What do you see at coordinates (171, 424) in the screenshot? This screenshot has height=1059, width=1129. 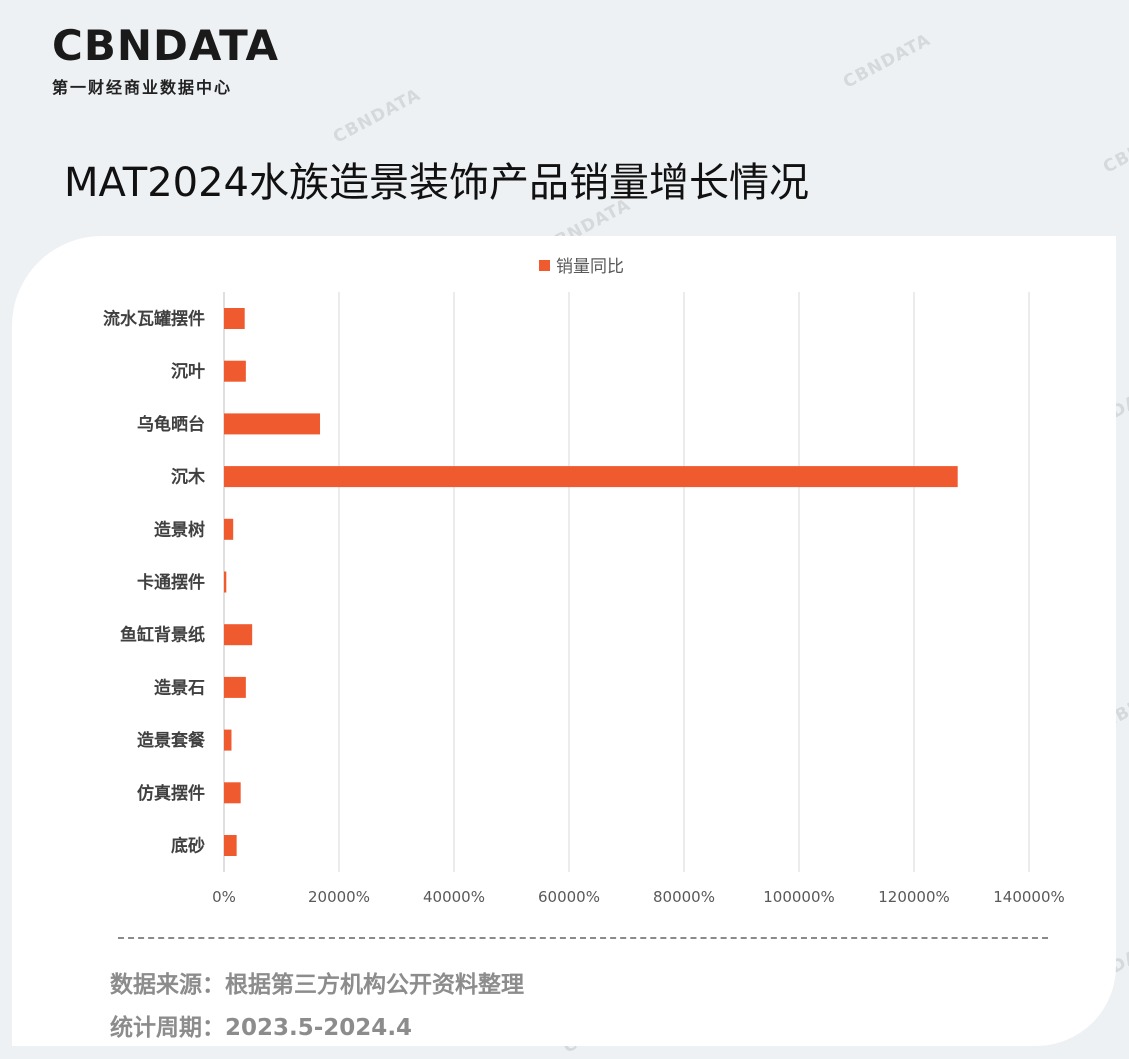 I see `category-label: 乌龟晒台` at bounding box center [171, 424].